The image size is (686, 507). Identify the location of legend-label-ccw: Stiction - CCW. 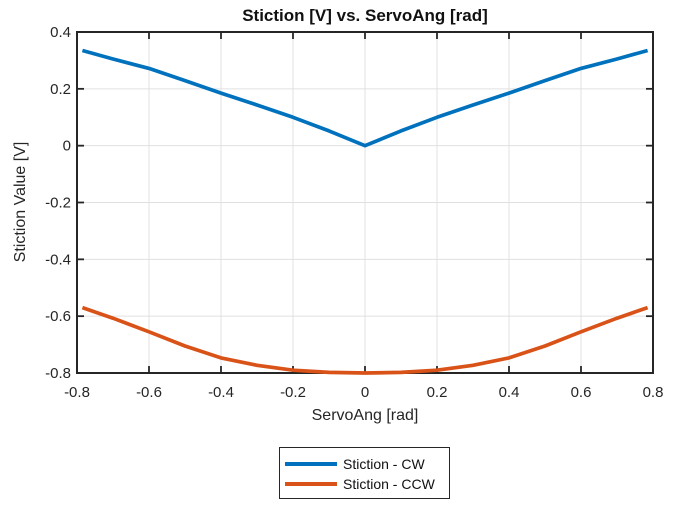
(389, 484).